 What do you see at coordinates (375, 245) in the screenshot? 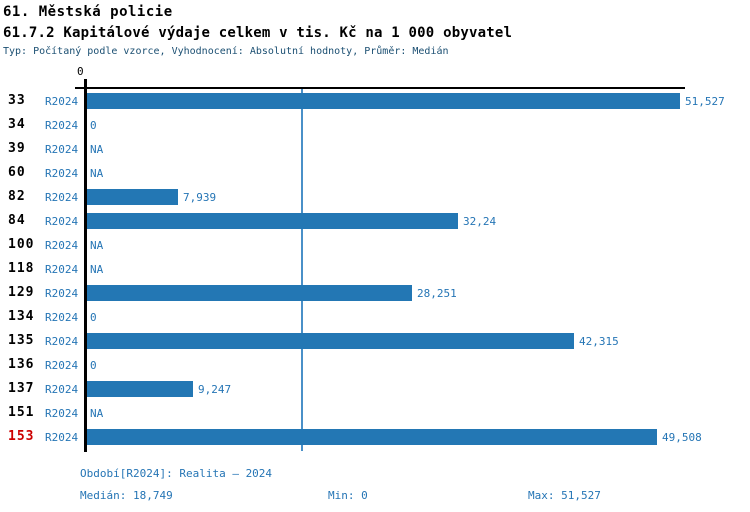
I see `bar-row: 100 R2024 NA` at bounding box center [375, 245].